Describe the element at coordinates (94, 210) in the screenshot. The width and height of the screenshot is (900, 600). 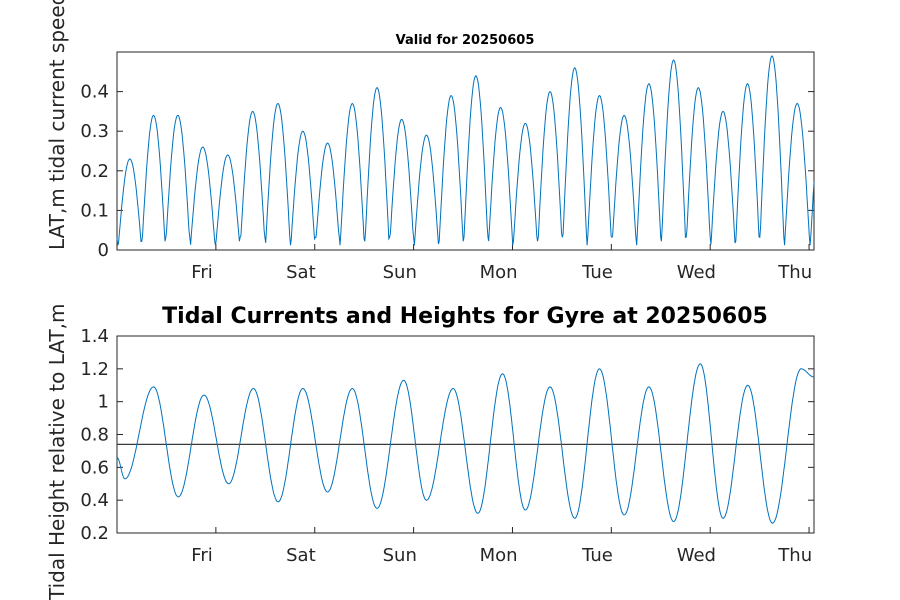
I see `current-speed-y-tick-label: 0.1` at that location.